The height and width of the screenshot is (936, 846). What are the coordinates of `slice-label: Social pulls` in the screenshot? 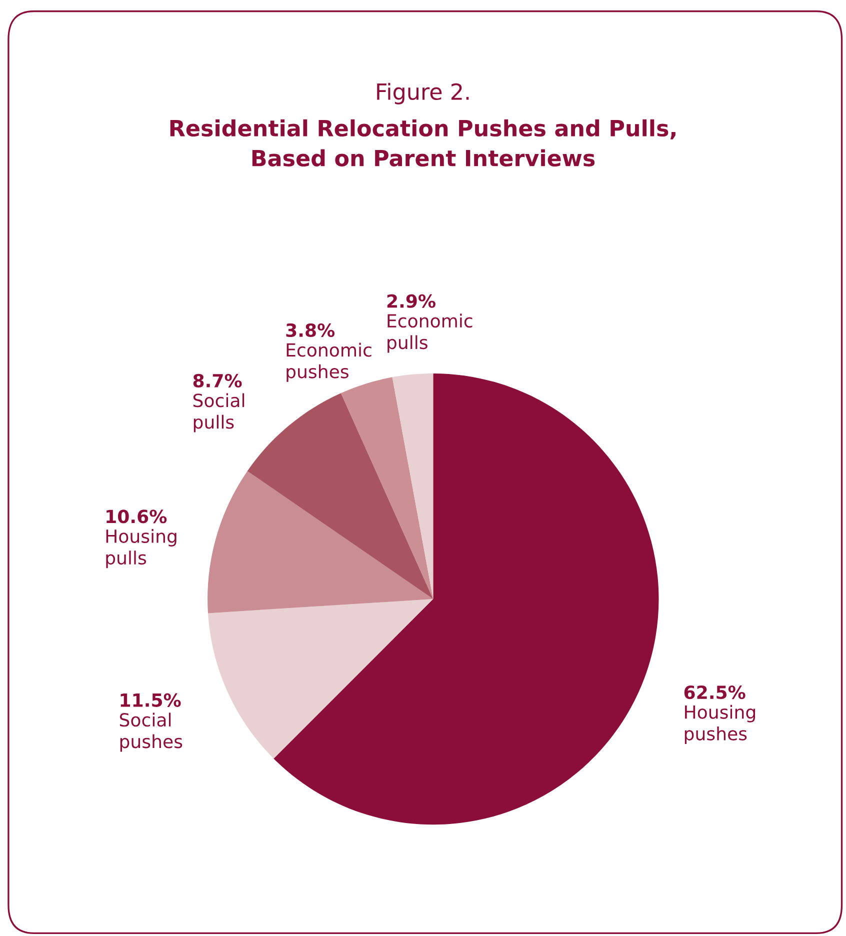 It's located at (218, 412).